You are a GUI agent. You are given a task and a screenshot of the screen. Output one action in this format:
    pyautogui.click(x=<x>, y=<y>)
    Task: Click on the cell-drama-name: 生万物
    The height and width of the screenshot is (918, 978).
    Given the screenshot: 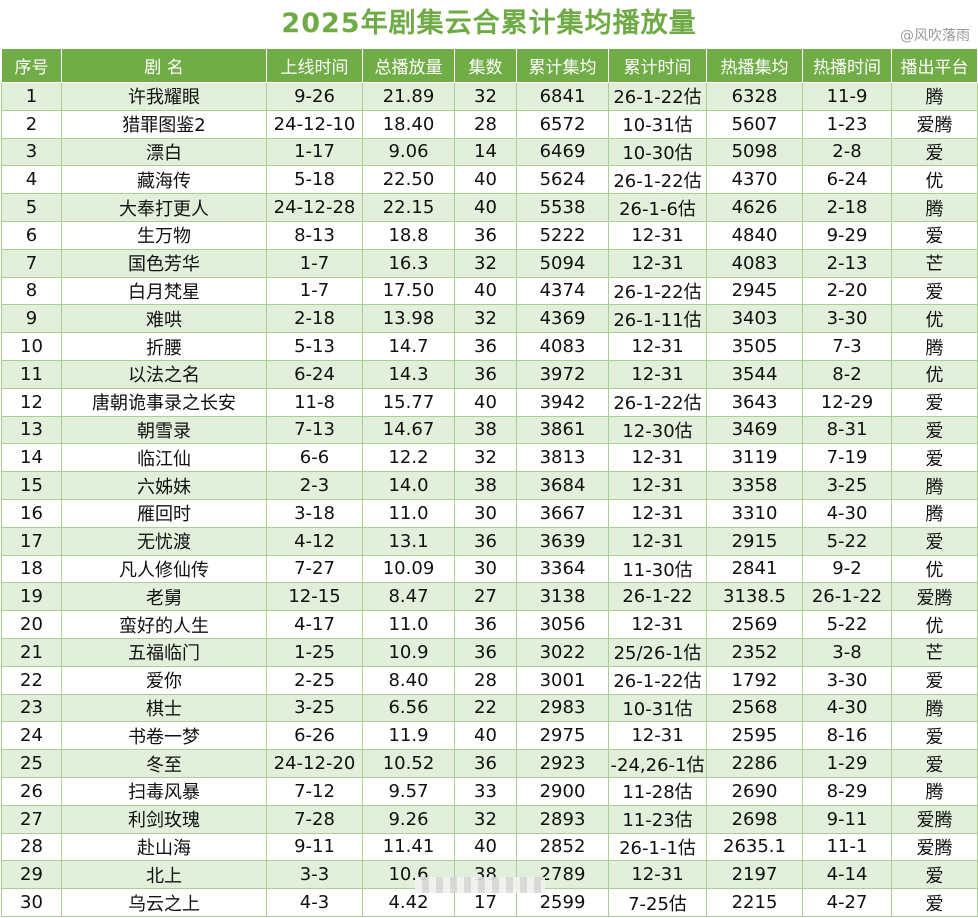 What is the action you would take?
    pyautogui.click(x=164, y=235)
    